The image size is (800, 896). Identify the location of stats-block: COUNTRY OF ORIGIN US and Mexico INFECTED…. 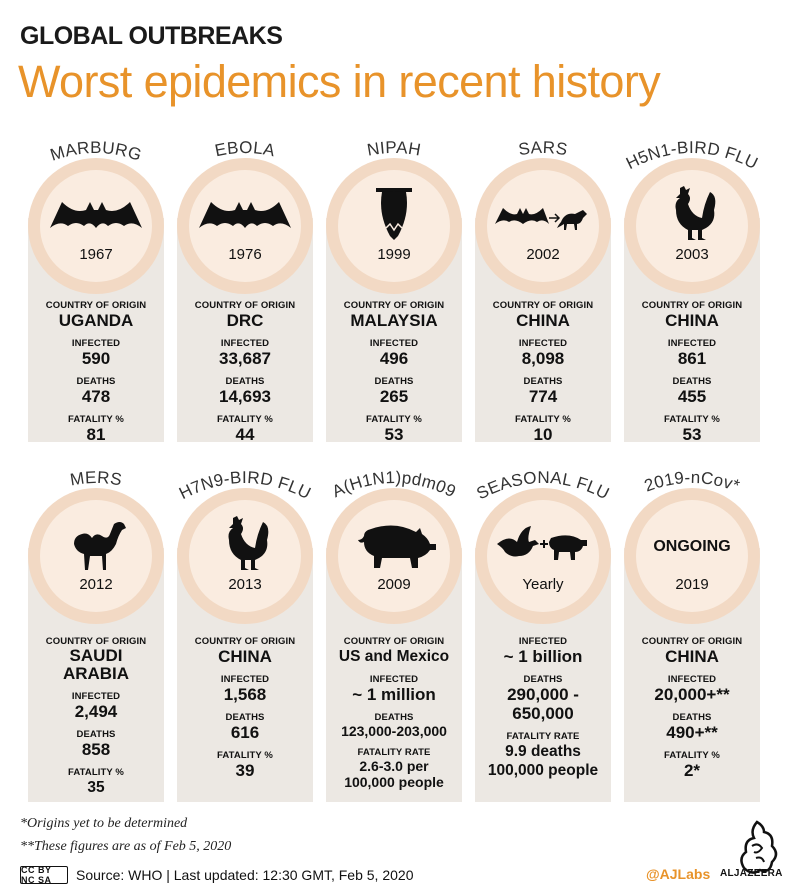
(394, 717).